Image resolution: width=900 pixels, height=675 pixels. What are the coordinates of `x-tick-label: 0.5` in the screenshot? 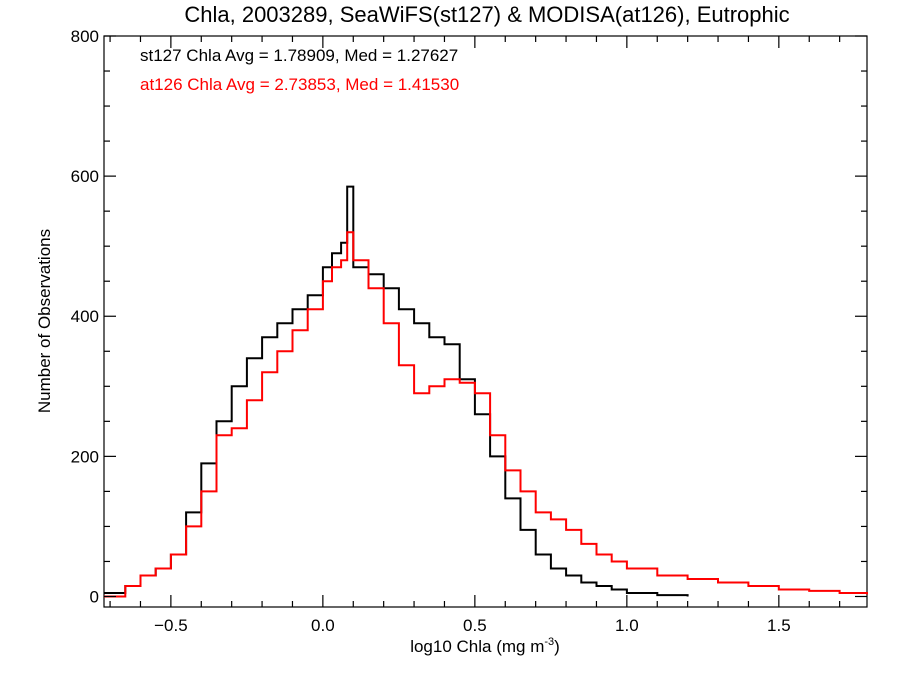 It's located at (475, 625).